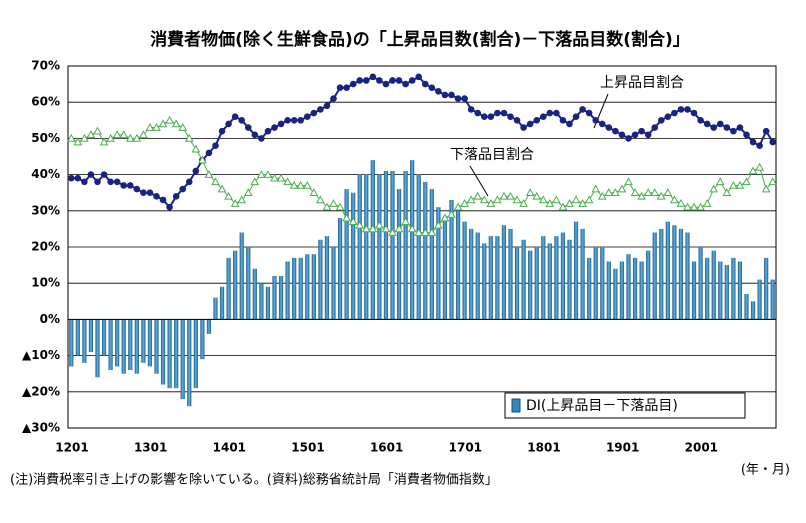 The image size is (806, 523). What do you see at coordinates (150, 448) in the screenshot?
I see `x-tick-label: 1301` at bounding box center [150, 448].